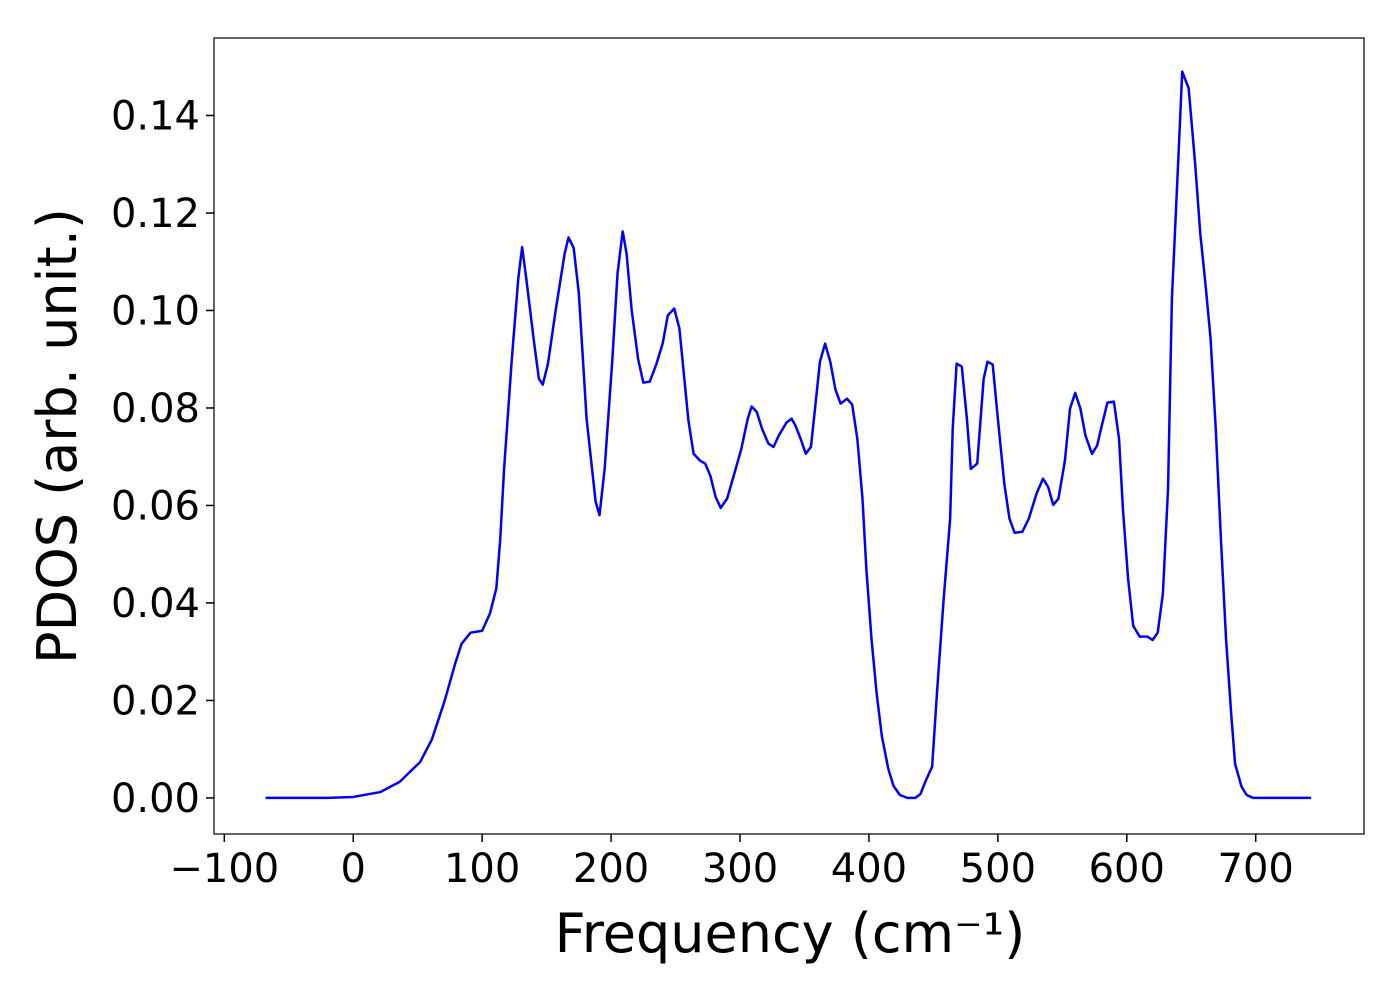 The height and width of the screenshot is (1000, 1400). Describe the element at coordinates (155, 506) in the screenshot. I see `y-tick-label: 0.06` at that location.